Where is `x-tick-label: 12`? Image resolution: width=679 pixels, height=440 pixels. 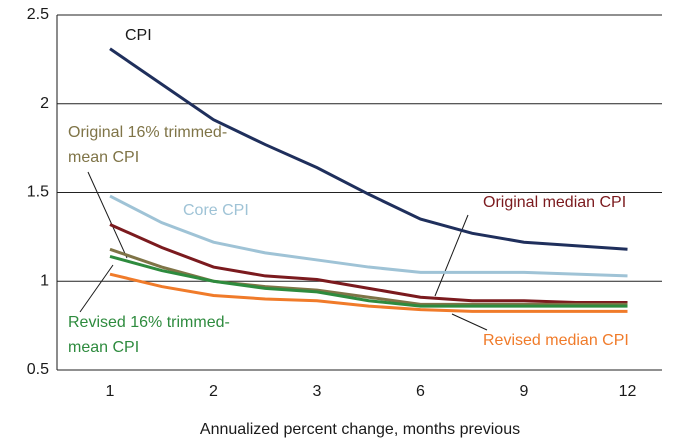 x-tick-label: 12 is located at coordinates (628, 391).